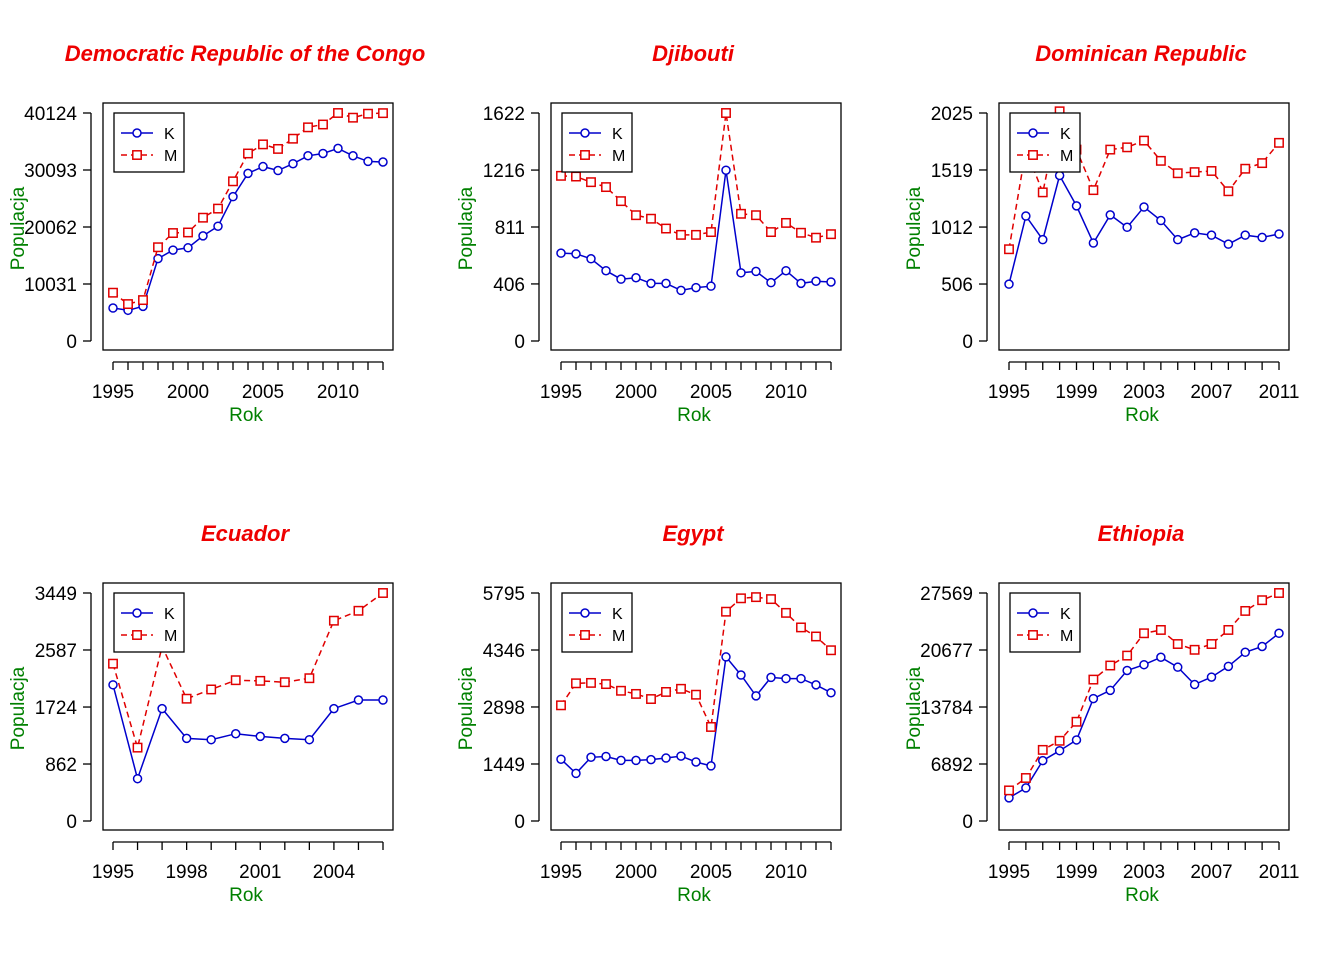 This screenshot has height=965, width=1344. Describe the element at coordinates (1141, 533) in the screenshot. I see `chart-title: Ethiopia` at that location.